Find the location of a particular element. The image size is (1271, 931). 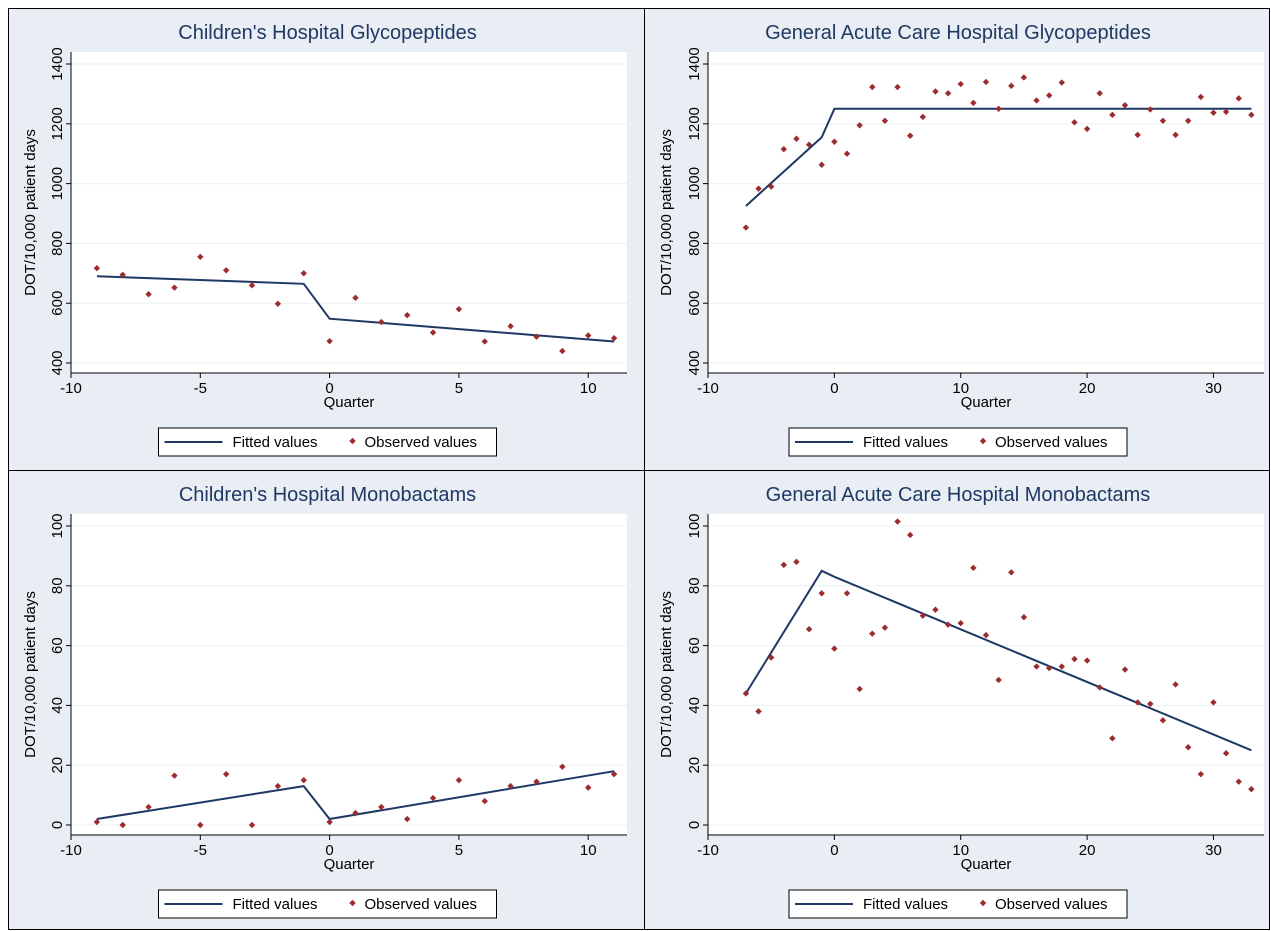

y-tick-label: 20 is located at coordinates (694, 765).